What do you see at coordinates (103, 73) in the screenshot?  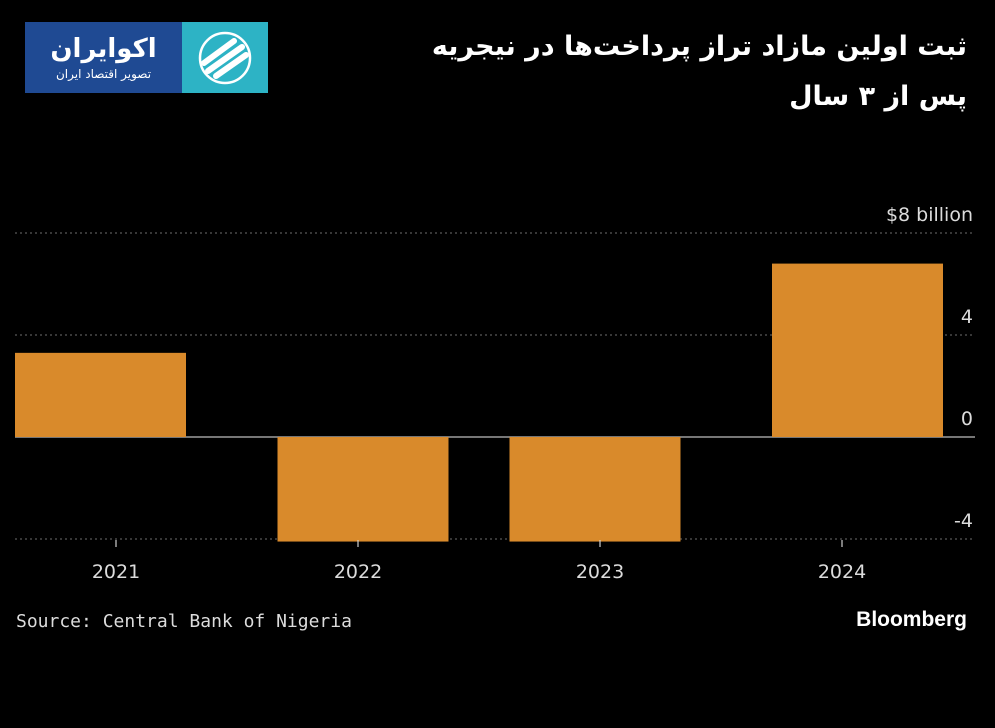 I see `logo-tagline: تصویر اقتصاد ایران` at bounding box center [103, 73].